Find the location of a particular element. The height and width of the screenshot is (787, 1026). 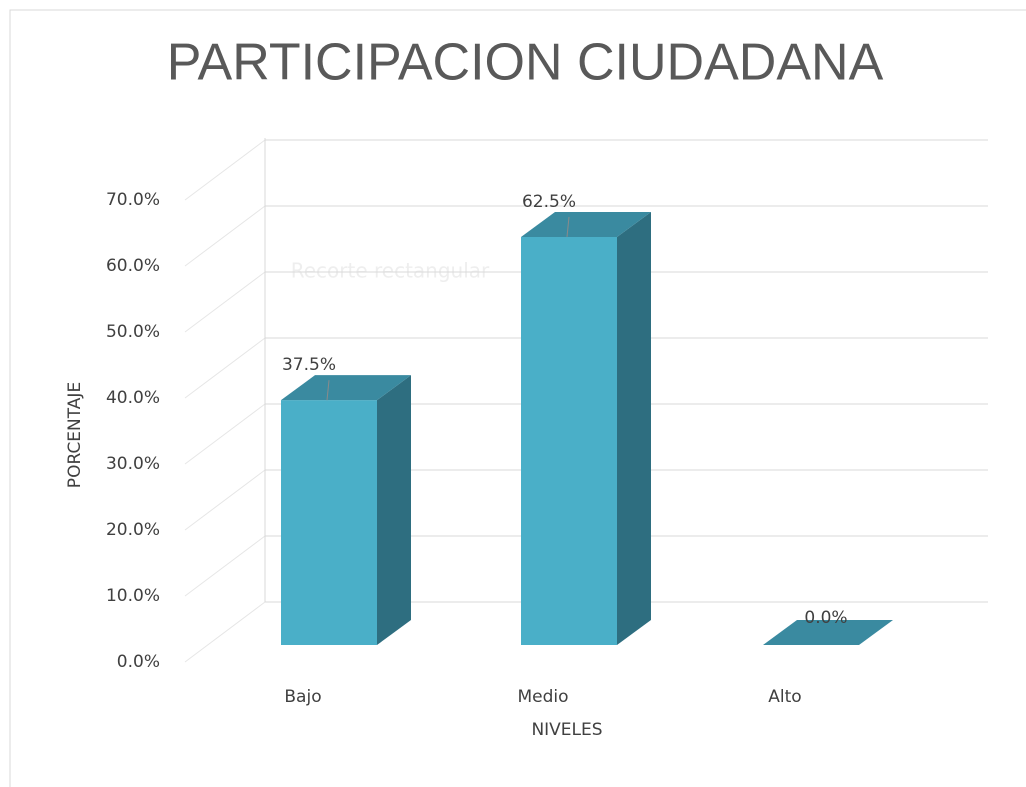

x-axis-label: NIVELES is located at coordinates (566, 730).